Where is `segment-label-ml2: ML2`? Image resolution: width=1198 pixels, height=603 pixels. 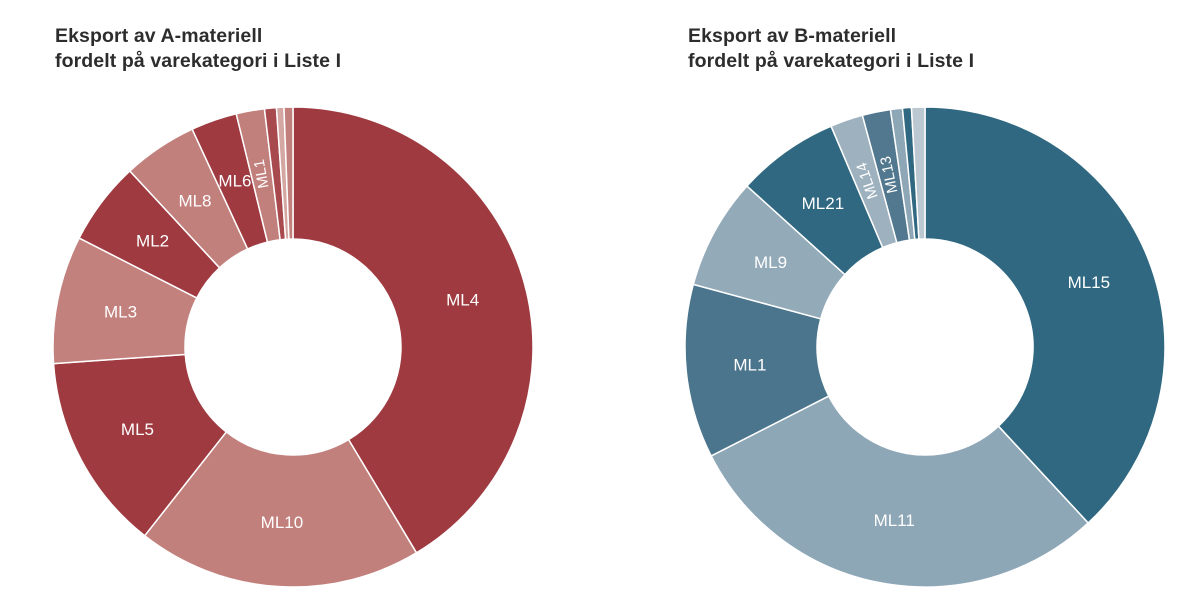 segment-label-ml2: ML2 is located at coordinates (152, 240).